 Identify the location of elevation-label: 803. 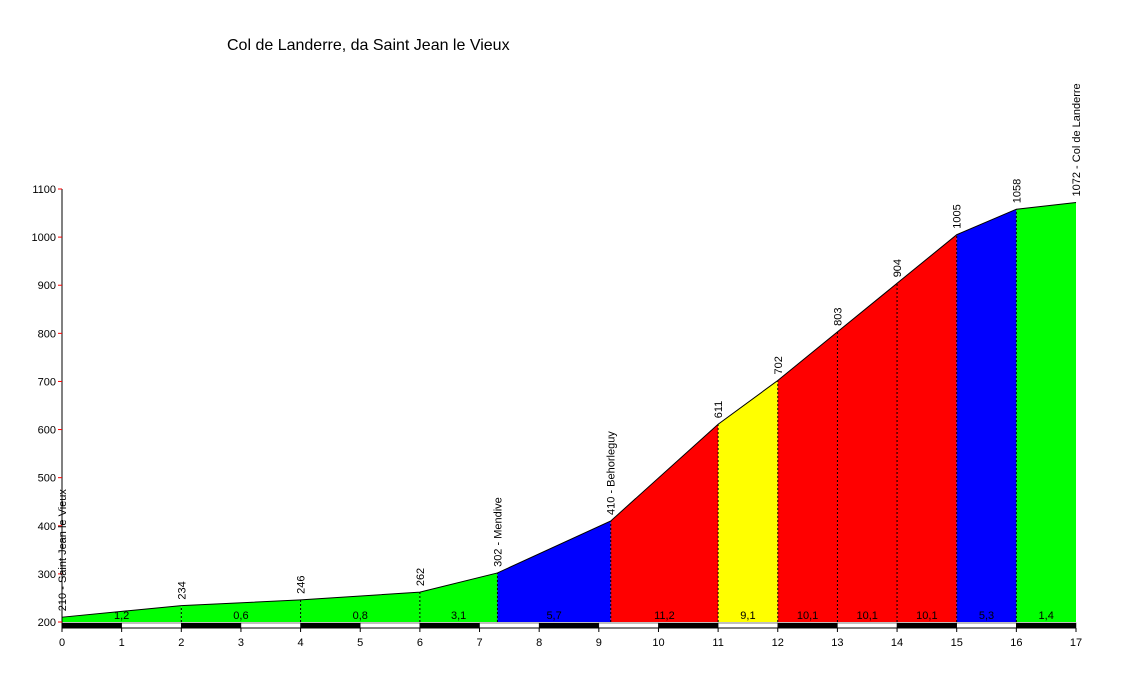
(838, 317).